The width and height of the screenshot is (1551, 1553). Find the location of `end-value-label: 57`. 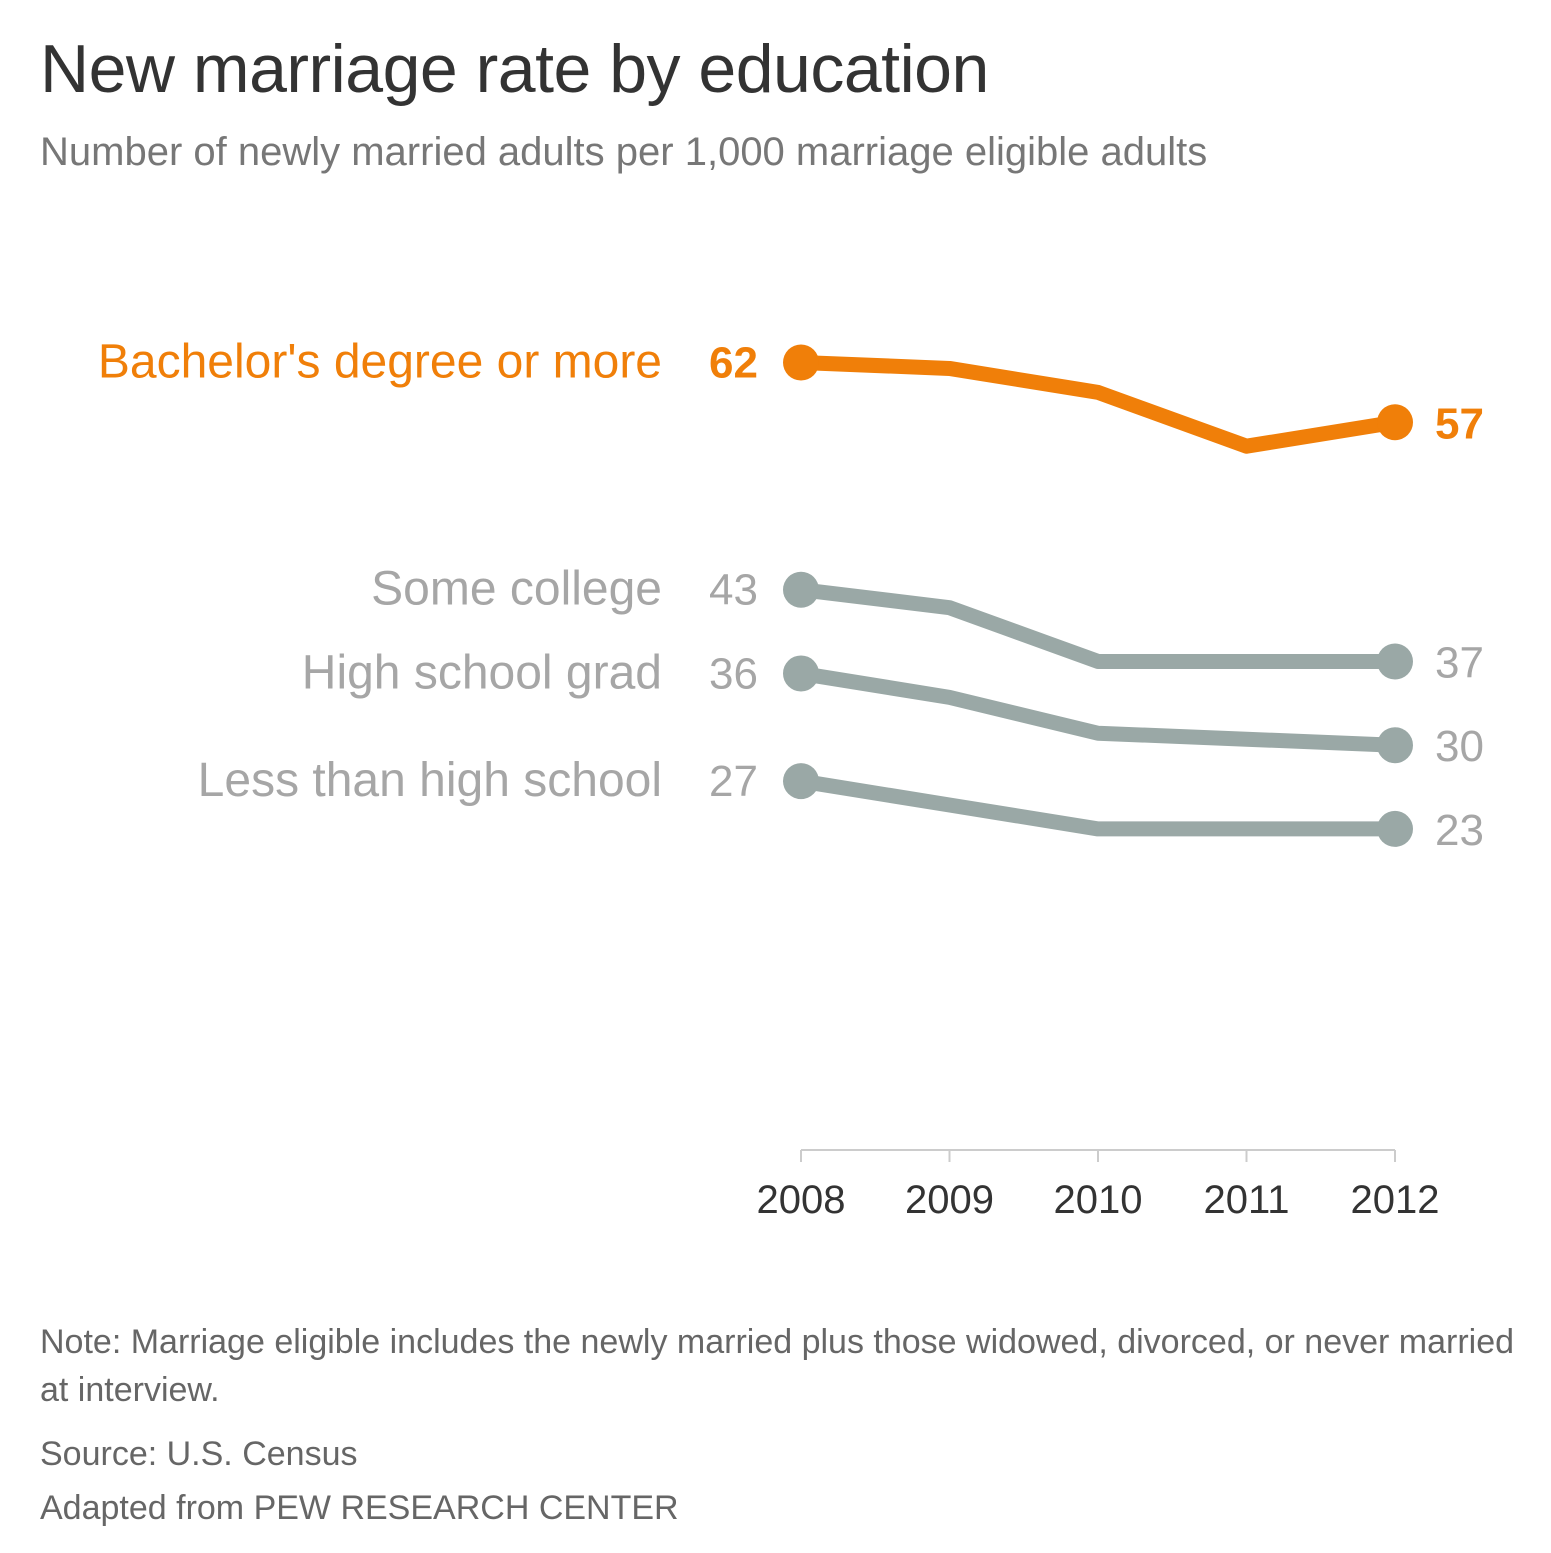

end-value-label: 57 is located at coordinates (1459, 423).